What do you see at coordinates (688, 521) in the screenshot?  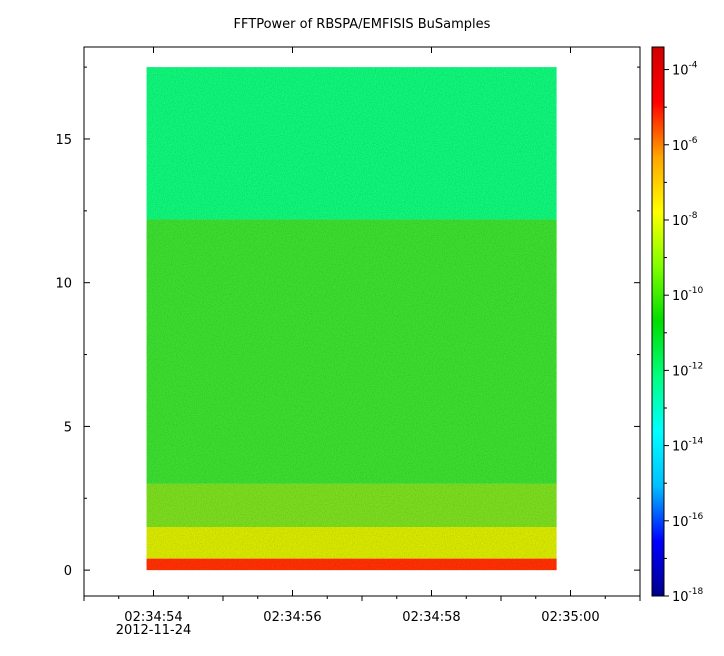 I see `colorbar-tick-label: 10⁻¹⁶` at bounding box center [688, 521].